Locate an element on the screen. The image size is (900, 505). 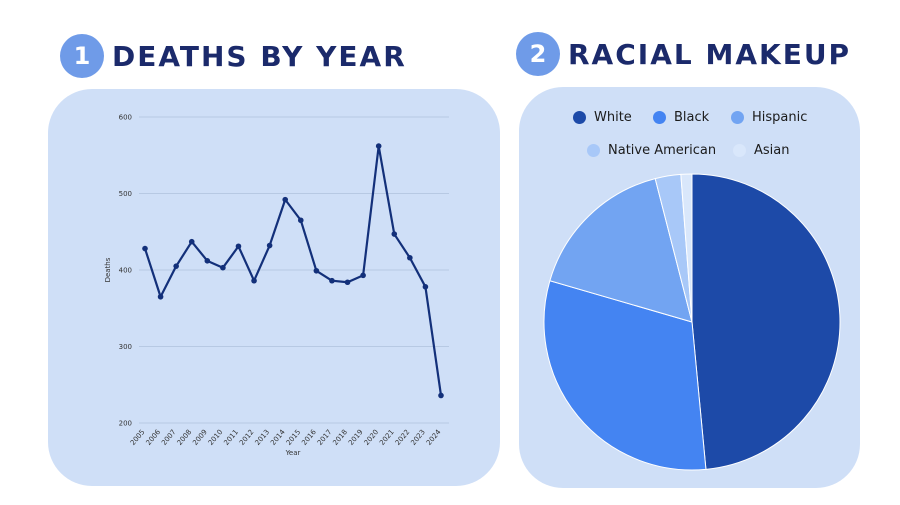
legend-label: White is located at coordinates (613, 117).